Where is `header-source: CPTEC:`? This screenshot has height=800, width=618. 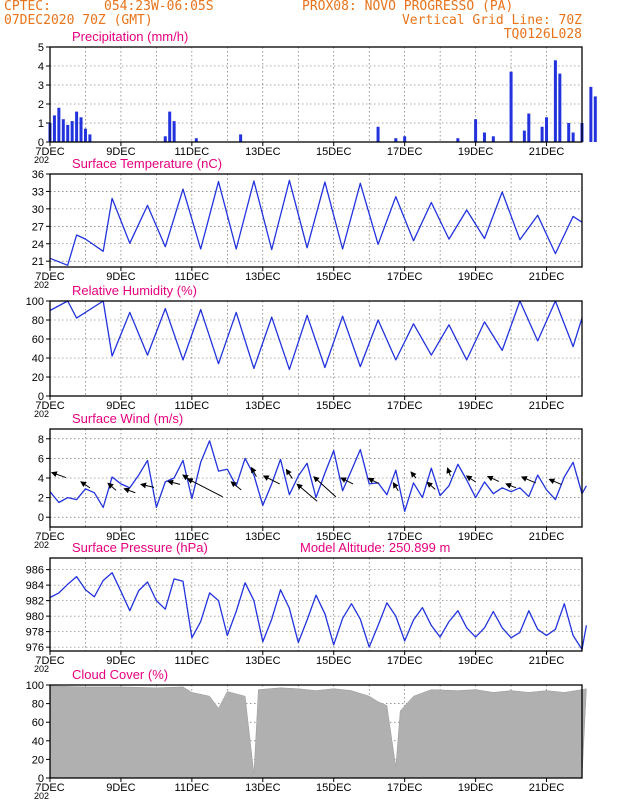
header-source: CPTEC: is located at coordinates (27, 7).